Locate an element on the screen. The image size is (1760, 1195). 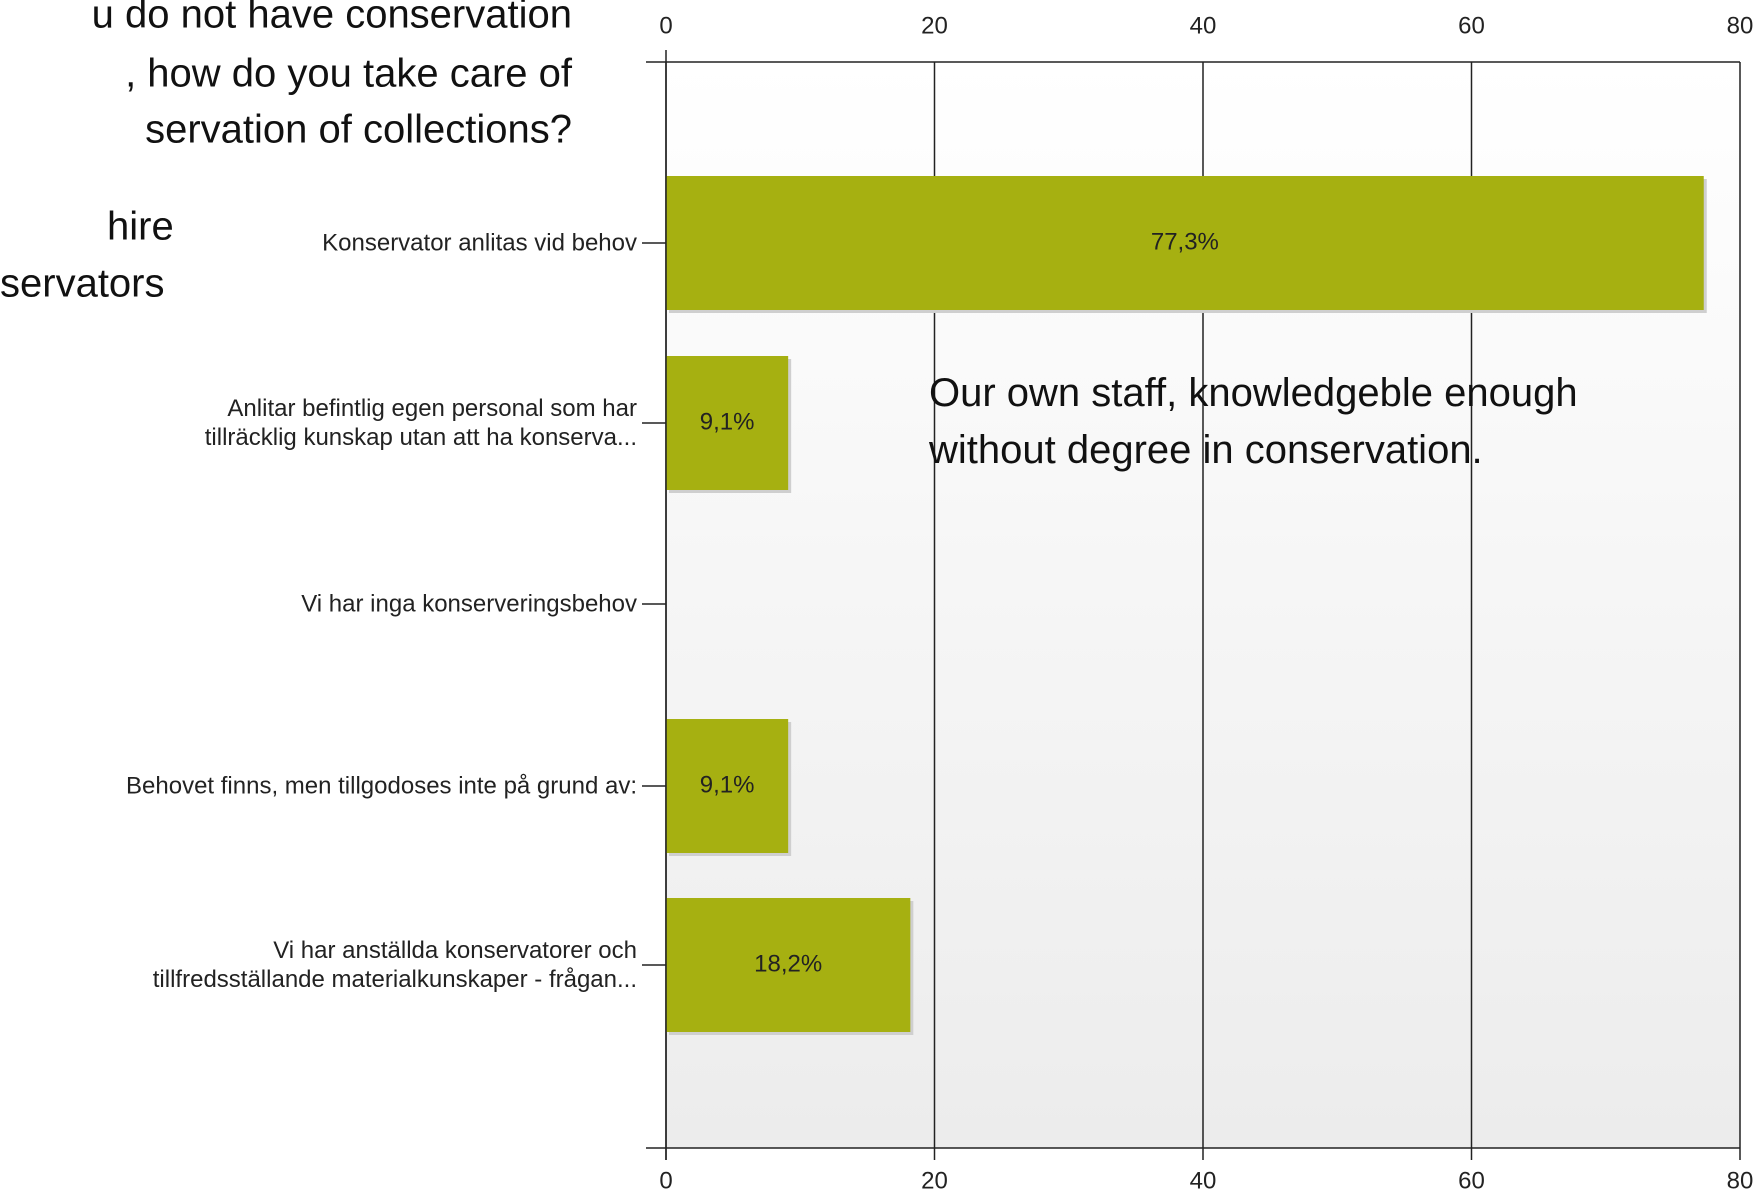
value-label: 77,3% is located at coordinates (1185, 241).